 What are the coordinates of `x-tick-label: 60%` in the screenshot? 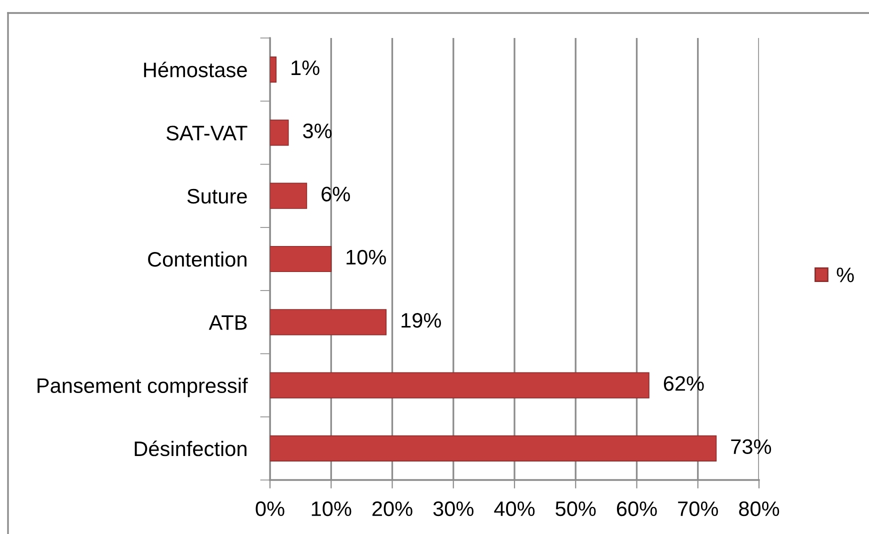 It's located at (636, 508).